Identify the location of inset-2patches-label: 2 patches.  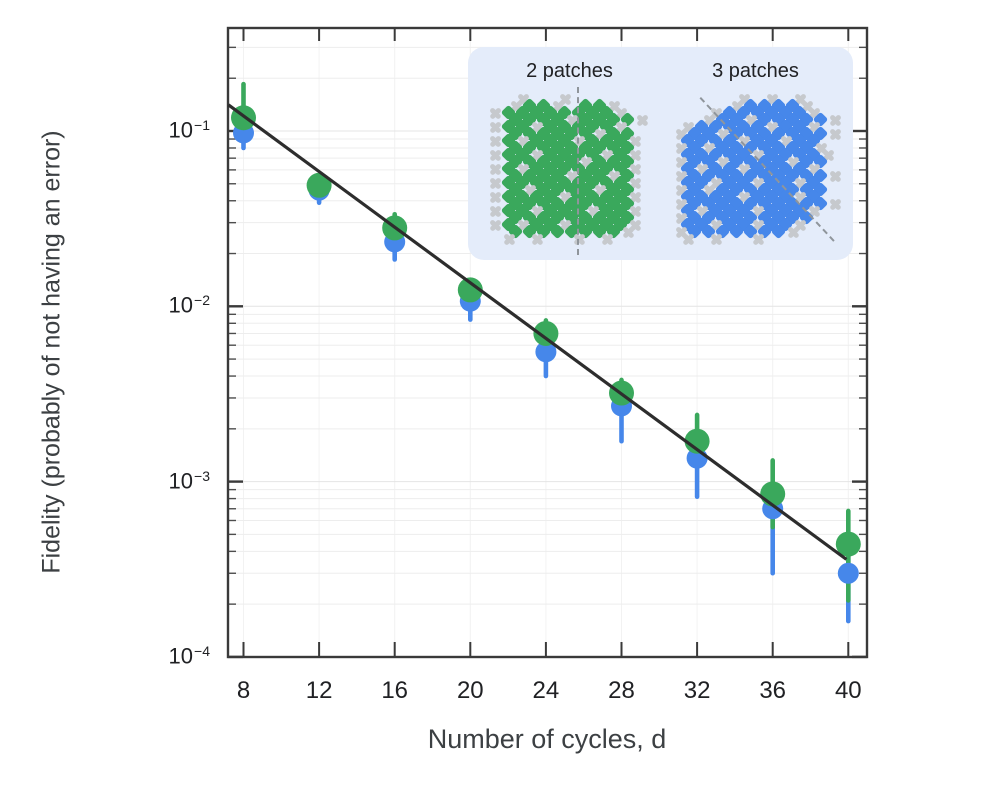
(569, 71).